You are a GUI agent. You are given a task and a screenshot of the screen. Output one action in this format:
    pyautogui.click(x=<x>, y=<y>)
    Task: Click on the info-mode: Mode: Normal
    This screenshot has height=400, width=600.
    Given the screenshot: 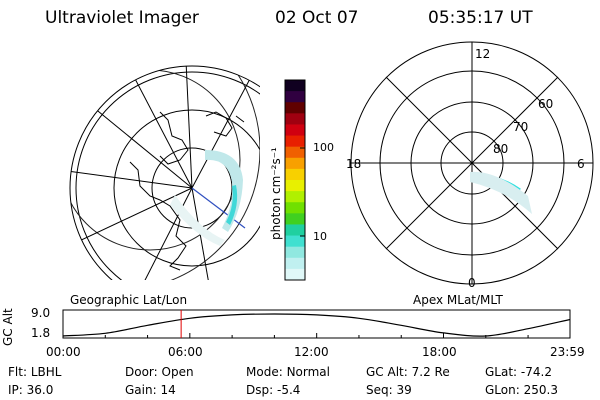 What is the action you would take?
    pyautogui.click(x=288, y=372)
    